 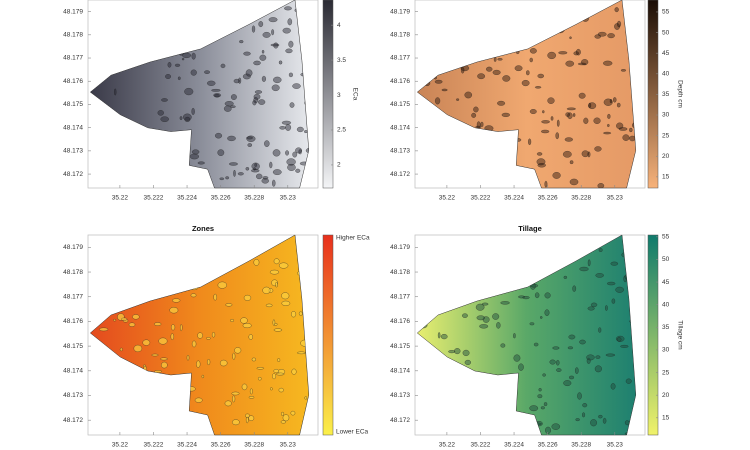 I want to click on x-tick-label: 35.226, so click(x=548, y=445).